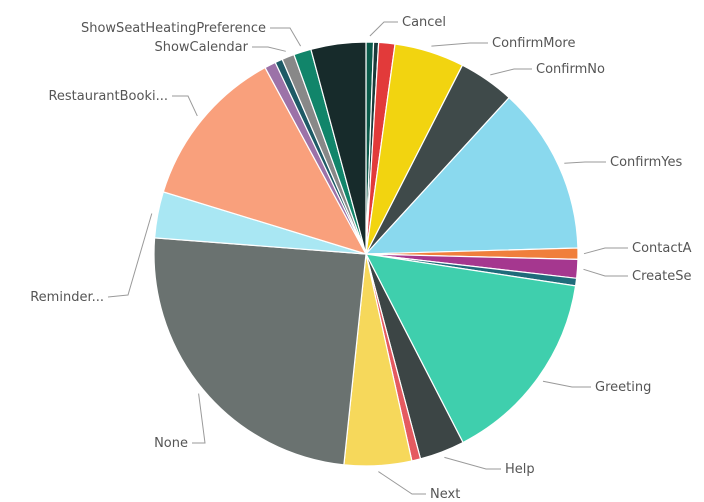  What do you see at coordinates (383, 29) in the screenshot?
I see `leader-line-cancel` at bounding box center [383, 29].